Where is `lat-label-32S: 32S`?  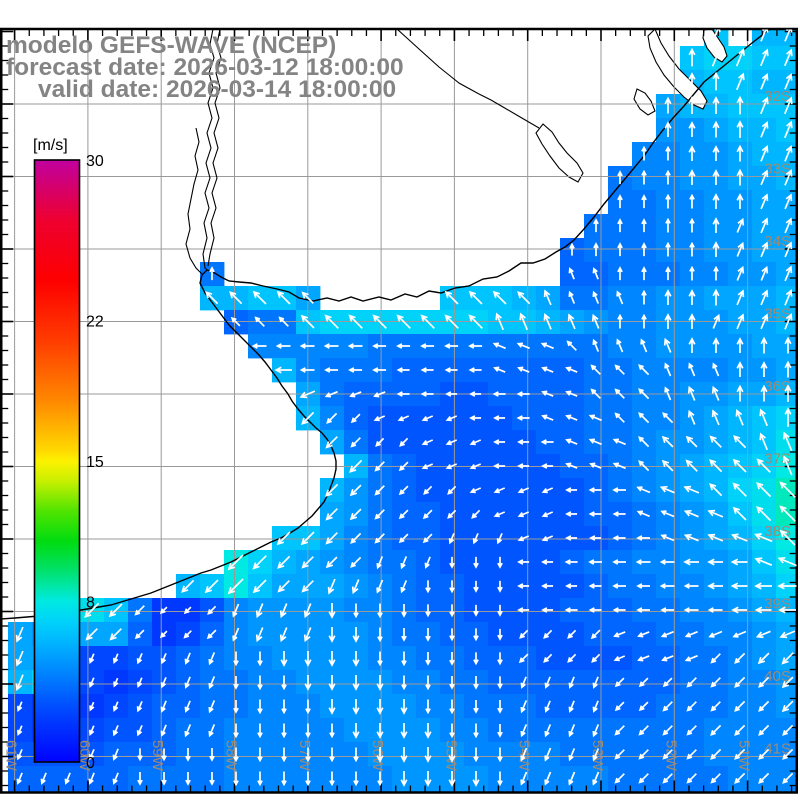
lat-label-32S: 32S is located at coordinates (777, 96).